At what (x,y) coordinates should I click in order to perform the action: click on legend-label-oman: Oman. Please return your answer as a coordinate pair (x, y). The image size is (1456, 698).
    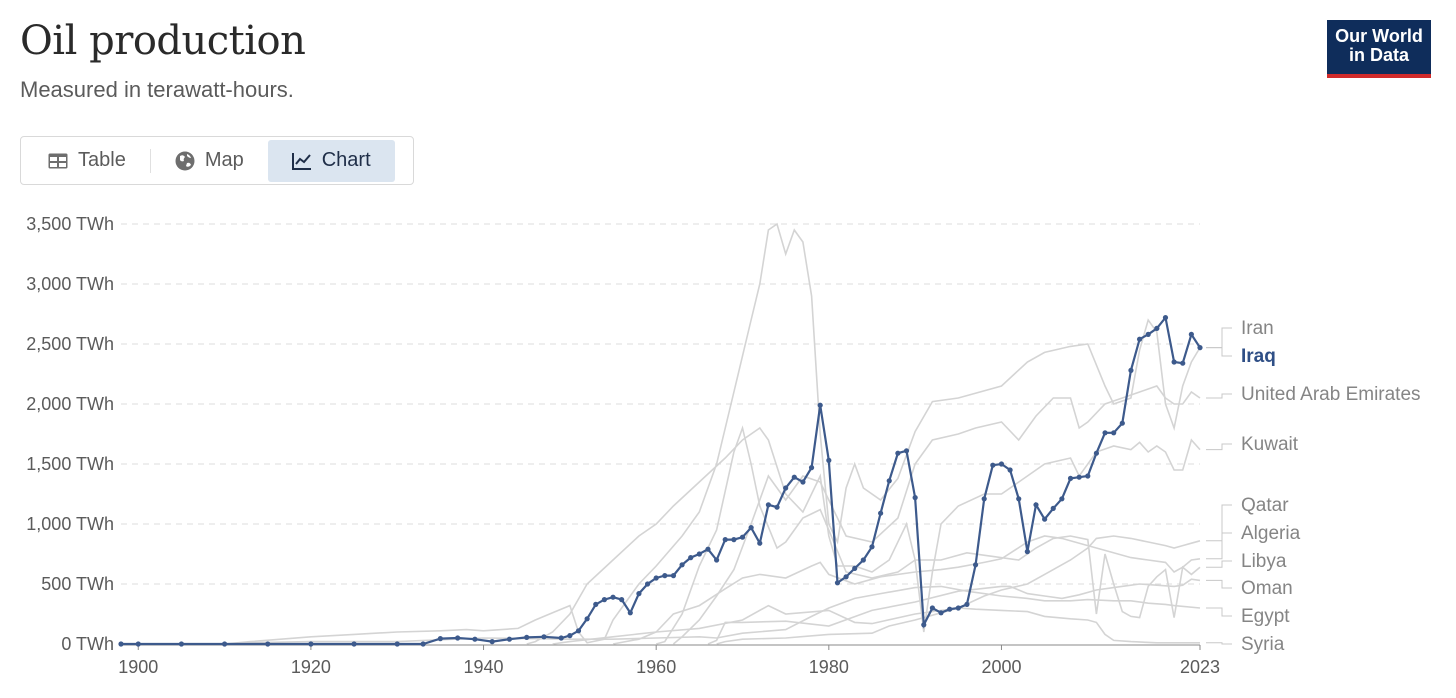
    Looking at the image, I should click on (1267, 588).